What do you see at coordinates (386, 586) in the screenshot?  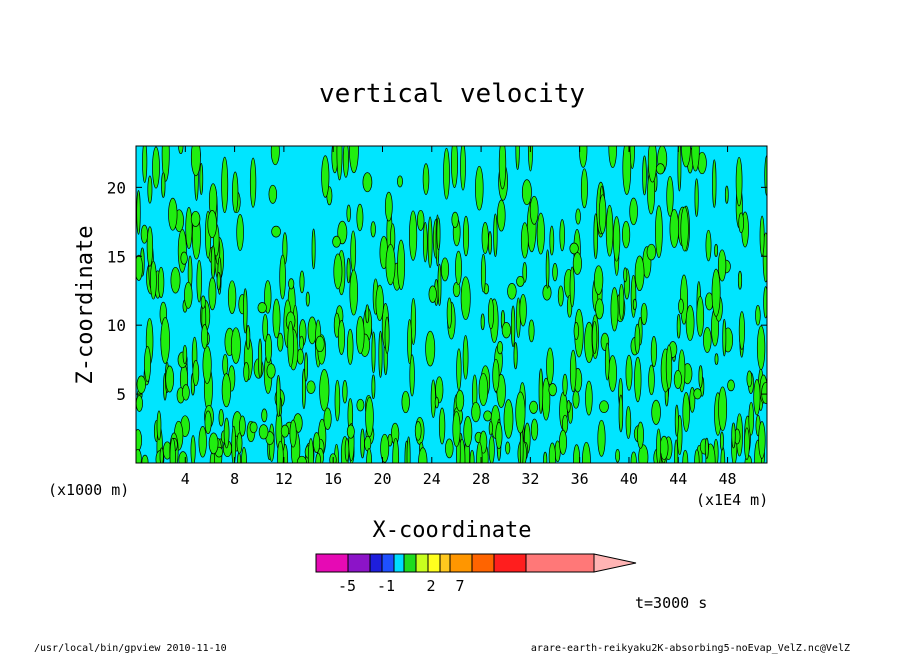 I see `colorbar-label: -1` at bounding box center [386, 586].